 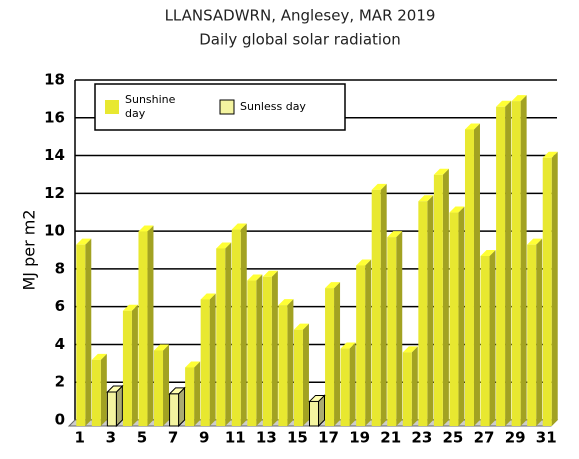 I want to click on x-tick-label: 11, so click(x=235, y=438).